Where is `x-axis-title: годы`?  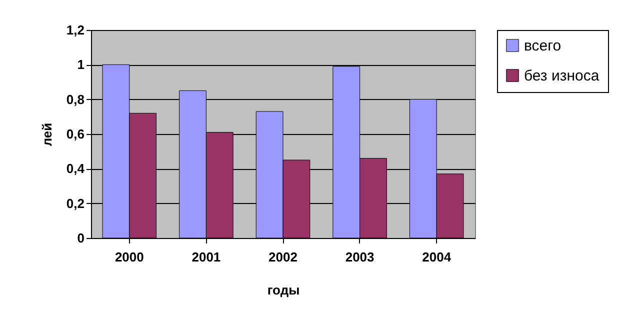
x-axis-title: годы is located at coordinates (283, 290).